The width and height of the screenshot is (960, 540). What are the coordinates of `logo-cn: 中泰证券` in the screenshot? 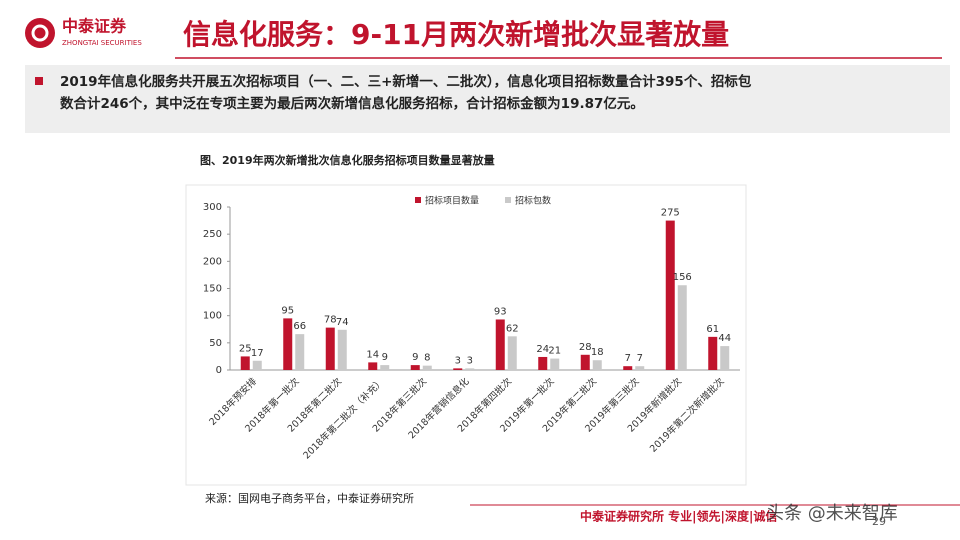 It's located at (94, 26).